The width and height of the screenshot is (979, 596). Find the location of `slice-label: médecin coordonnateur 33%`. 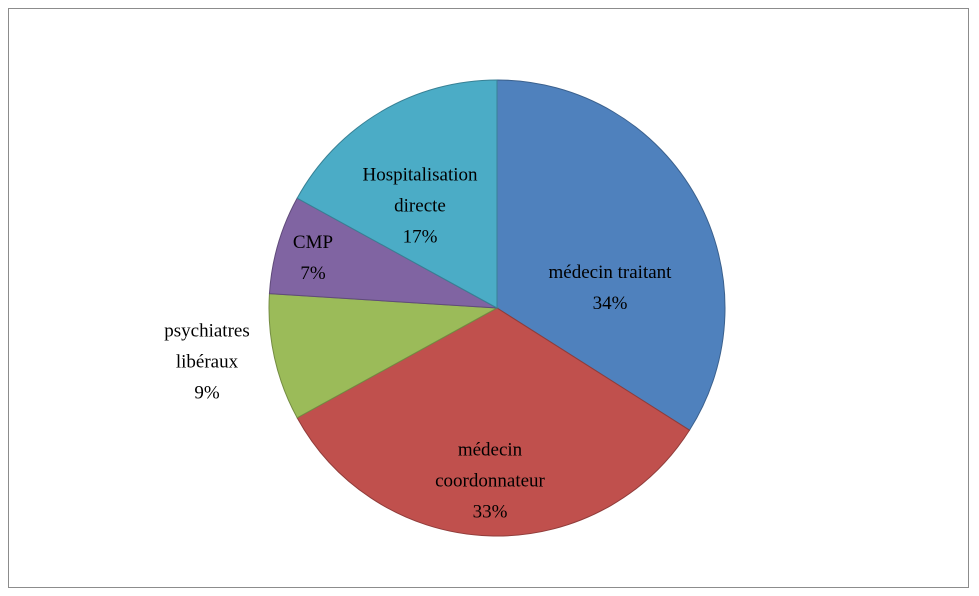

slice-label: médecin coordonnateur 33% is located at coordinates (490, 481).